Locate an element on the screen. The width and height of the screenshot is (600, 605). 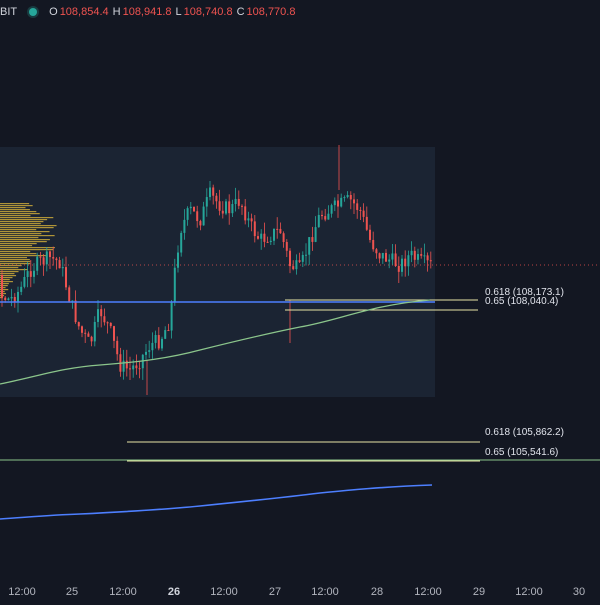
fib-label-upper-65: 0.65 (108,040.4) is located at coordinates (522, 301).